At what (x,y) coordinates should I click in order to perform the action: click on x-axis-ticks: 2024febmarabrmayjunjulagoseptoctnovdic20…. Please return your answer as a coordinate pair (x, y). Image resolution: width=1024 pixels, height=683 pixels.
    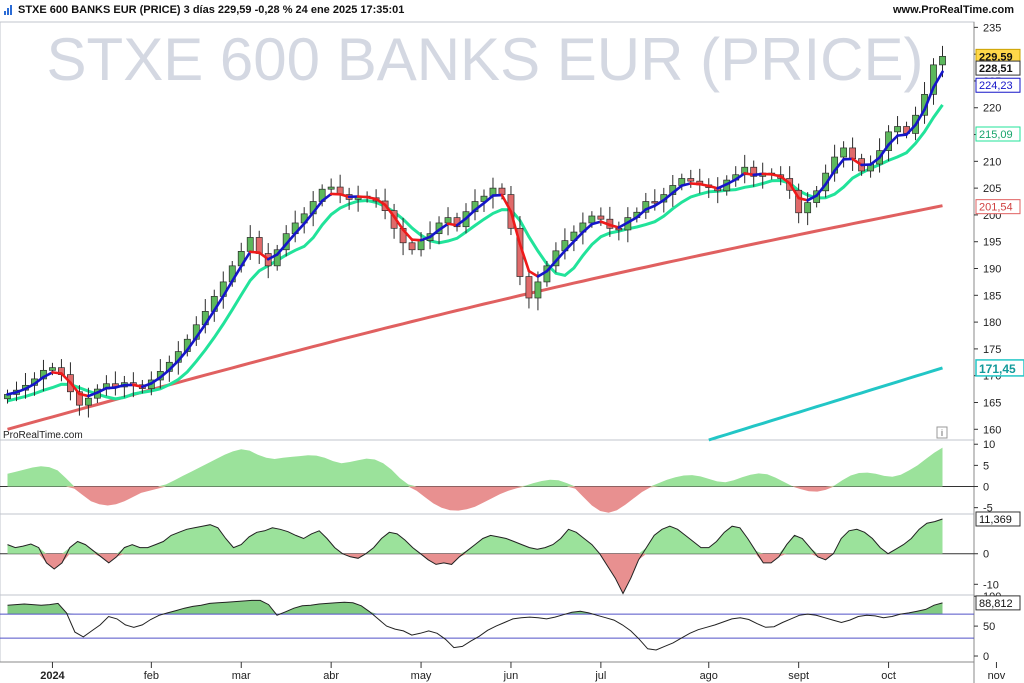
    Looking at the image, I should click on (523, 672).